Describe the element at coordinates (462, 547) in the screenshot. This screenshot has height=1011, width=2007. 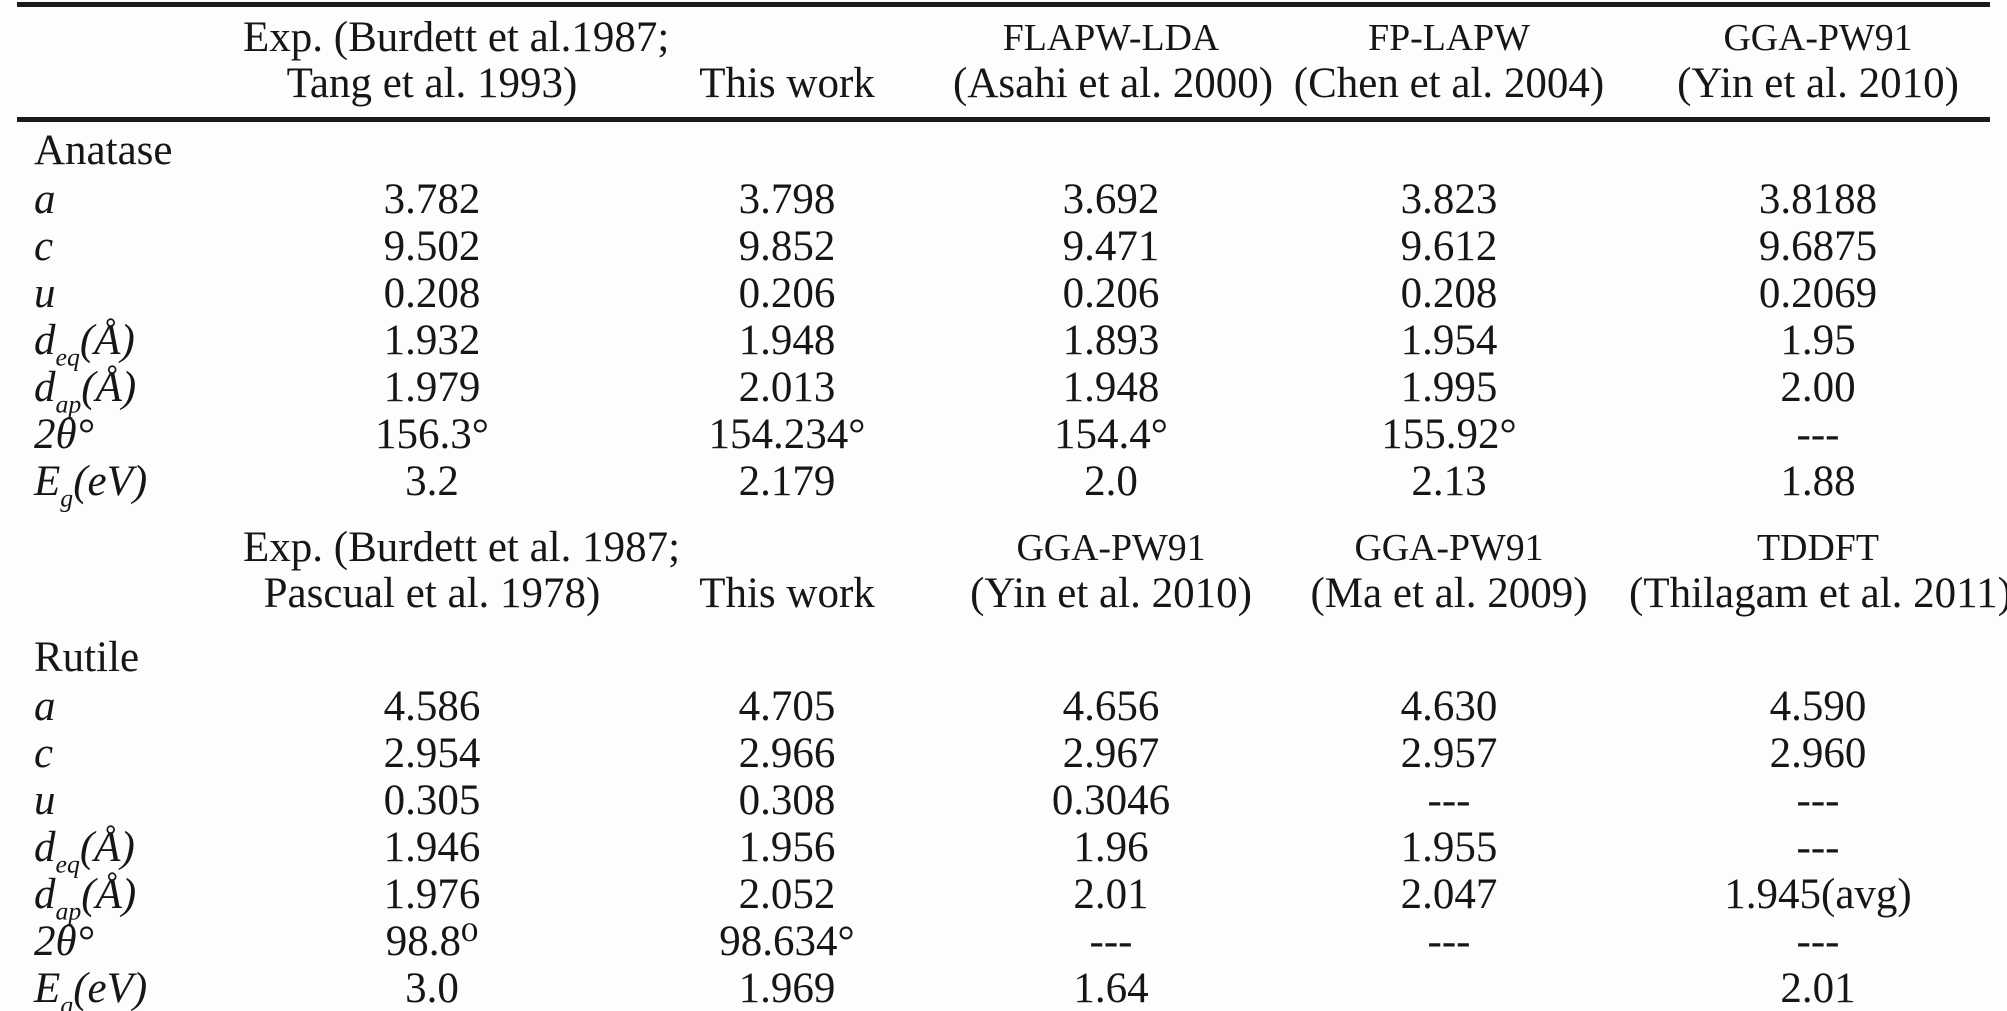
I see `header-line1: Exp. (Burdett et al. 1987;` at that location.